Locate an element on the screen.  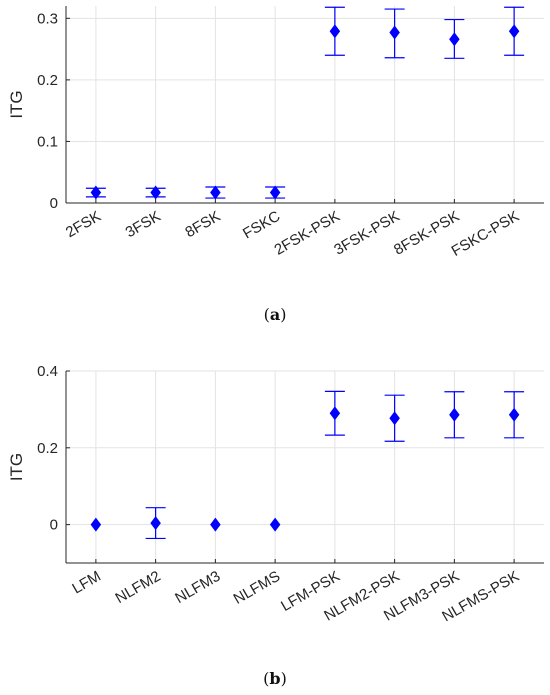
caption-letter: b is located at coordinates (274, 678).